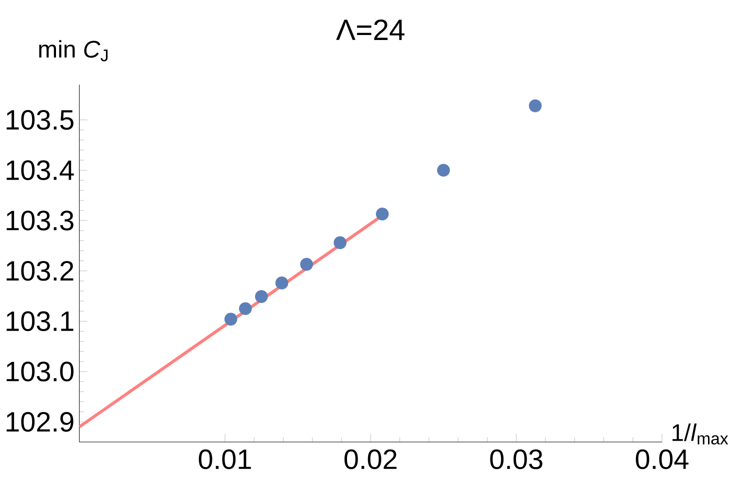 This screenshot has height=484, width=750. What do you see at coordinates (700, 433) in the screenshot?
I see `x-axis-title: 1/l$_{max}$` at bounding box center [700, 433].